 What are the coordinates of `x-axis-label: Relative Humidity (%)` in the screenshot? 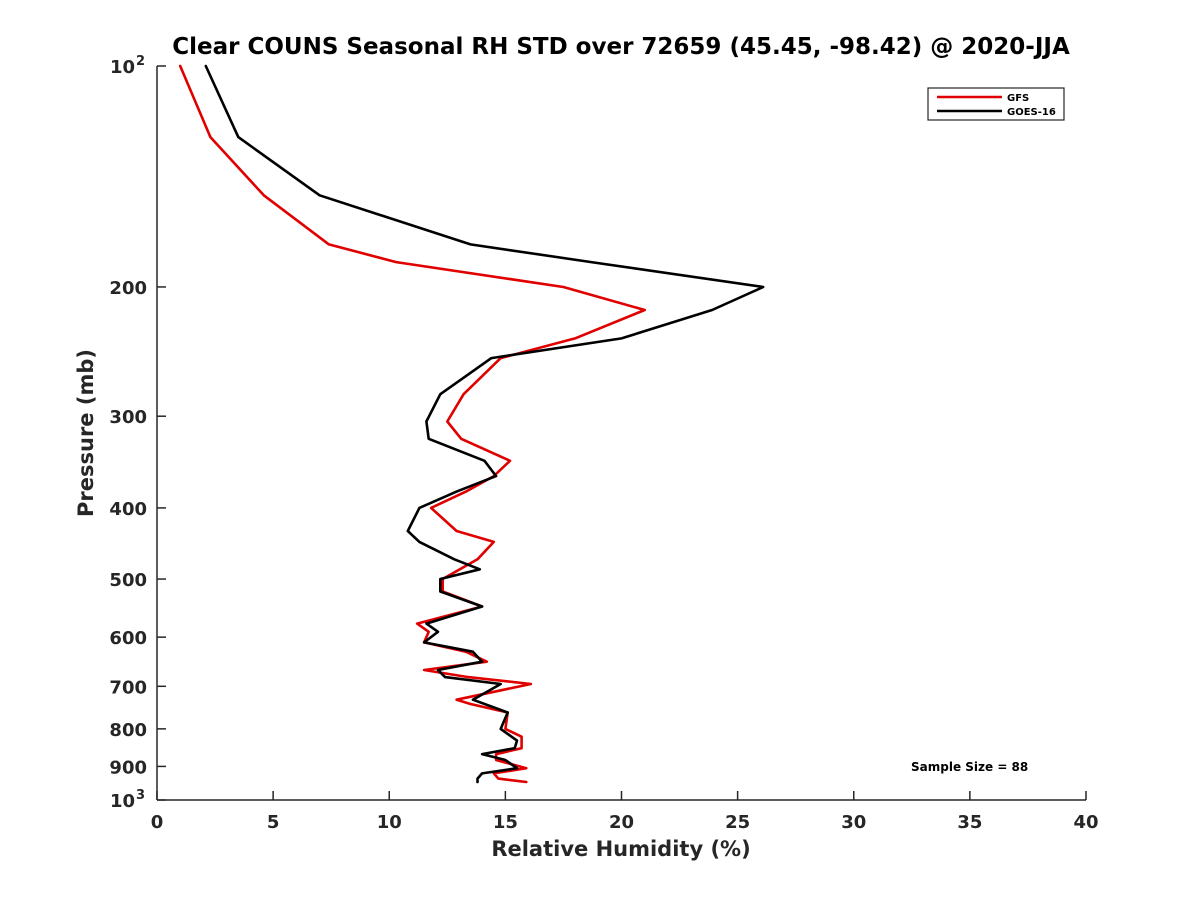 It's located at (620, 849).